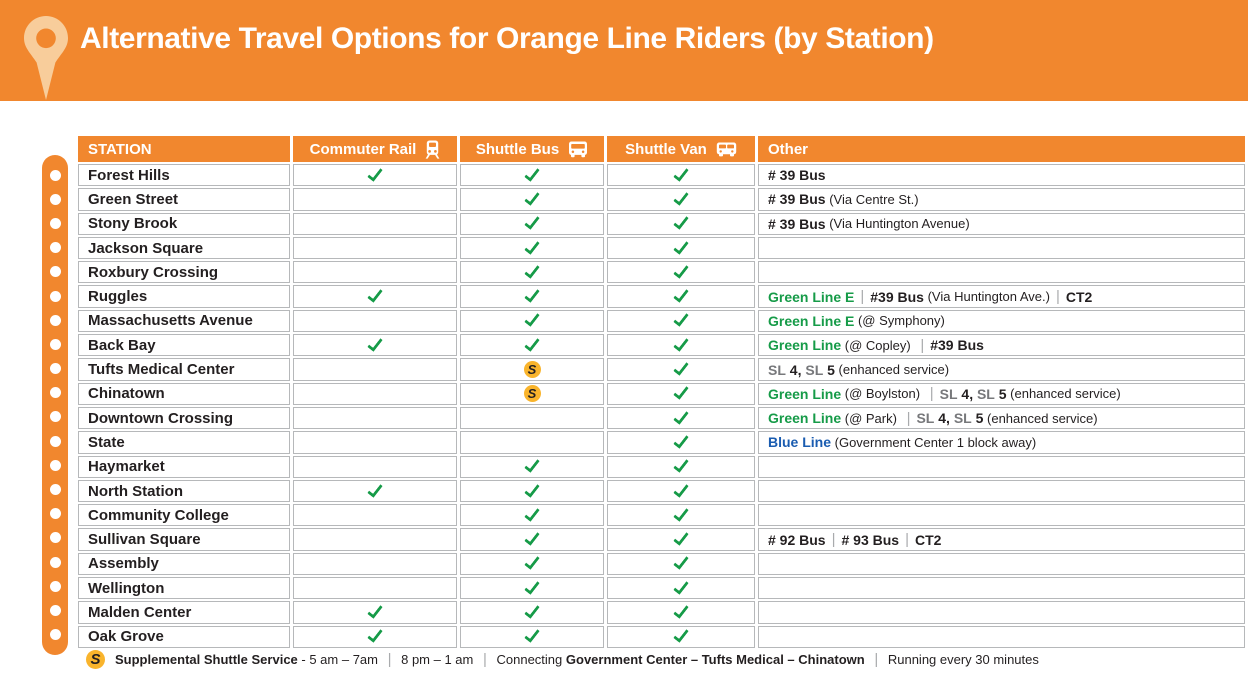  I want to click on text-segment: CT2, so click(1079, 296).